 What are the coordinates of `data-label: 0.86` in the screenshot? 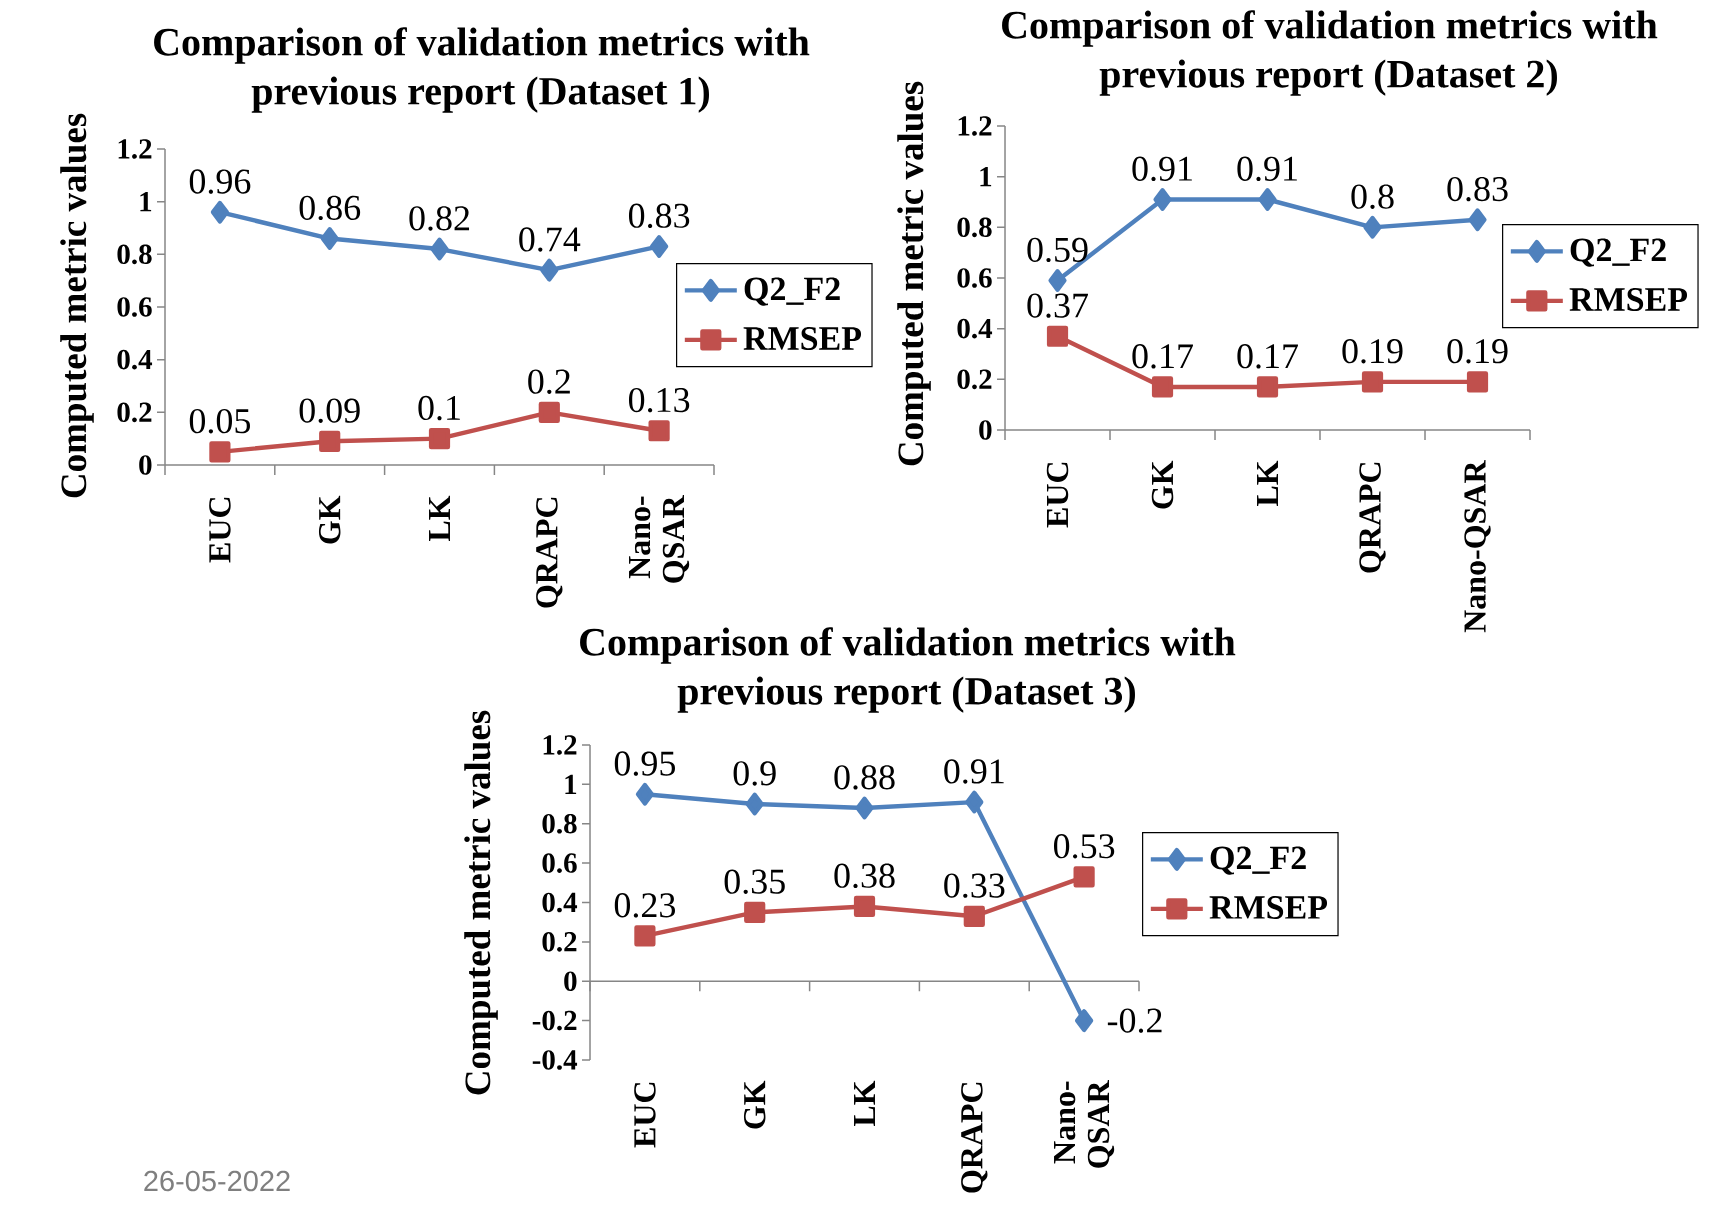 It's located at (330, 208).